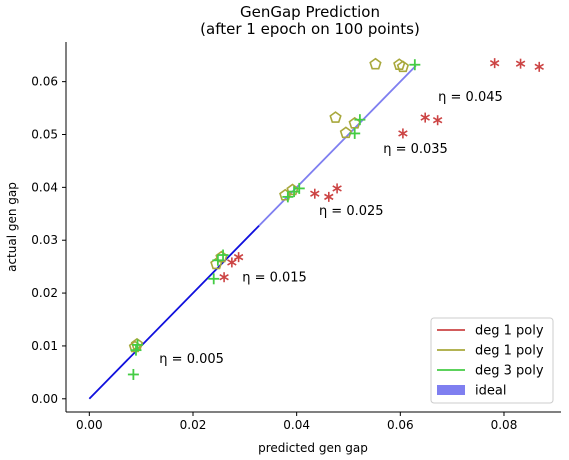  Describe the element at coordinates (191, 359) in the screenshot. I see `eta-annotation: η = 0.005` at that location.